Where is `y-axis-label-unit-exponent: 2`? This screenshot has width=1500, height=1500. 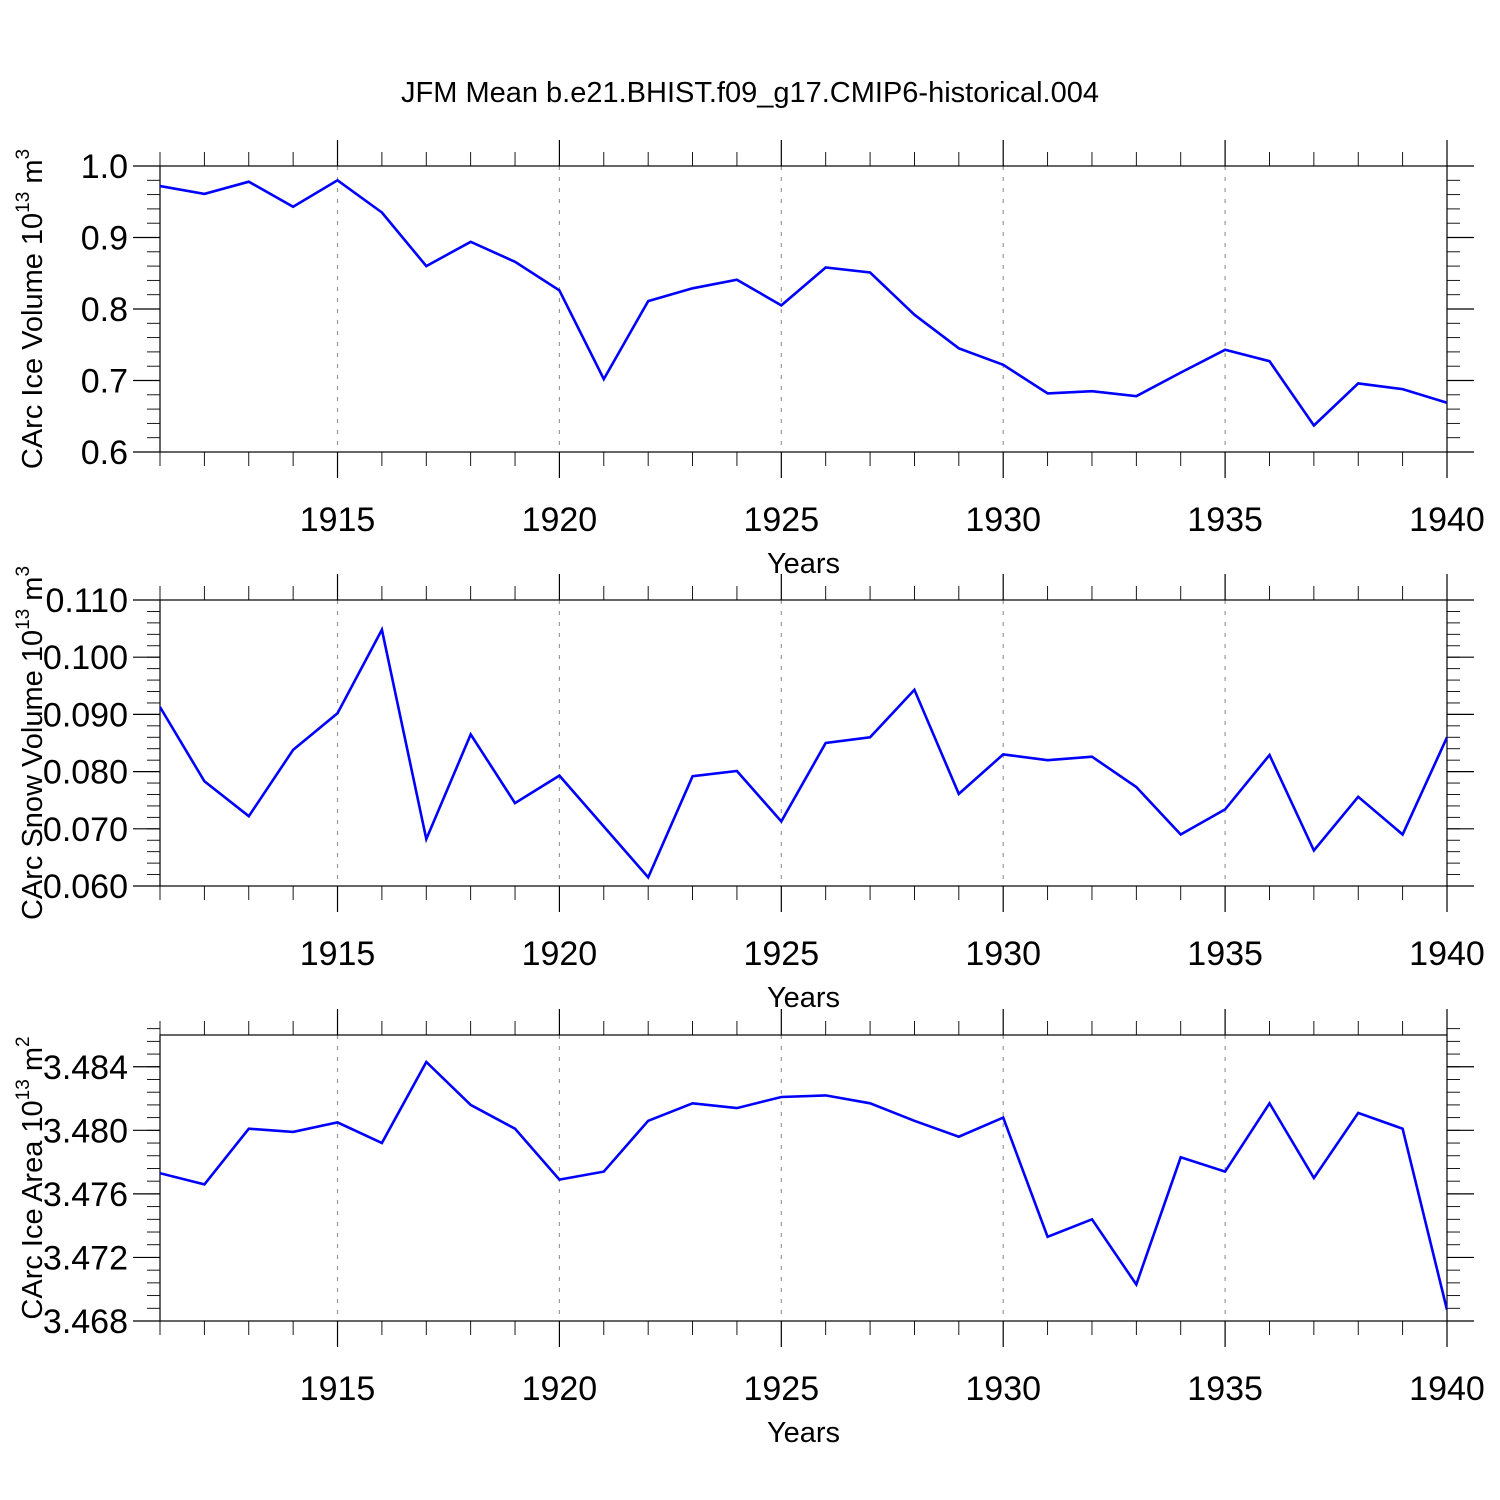 y-axis-label-unit-exponent: 2 is located at coordinates (23, 1041).